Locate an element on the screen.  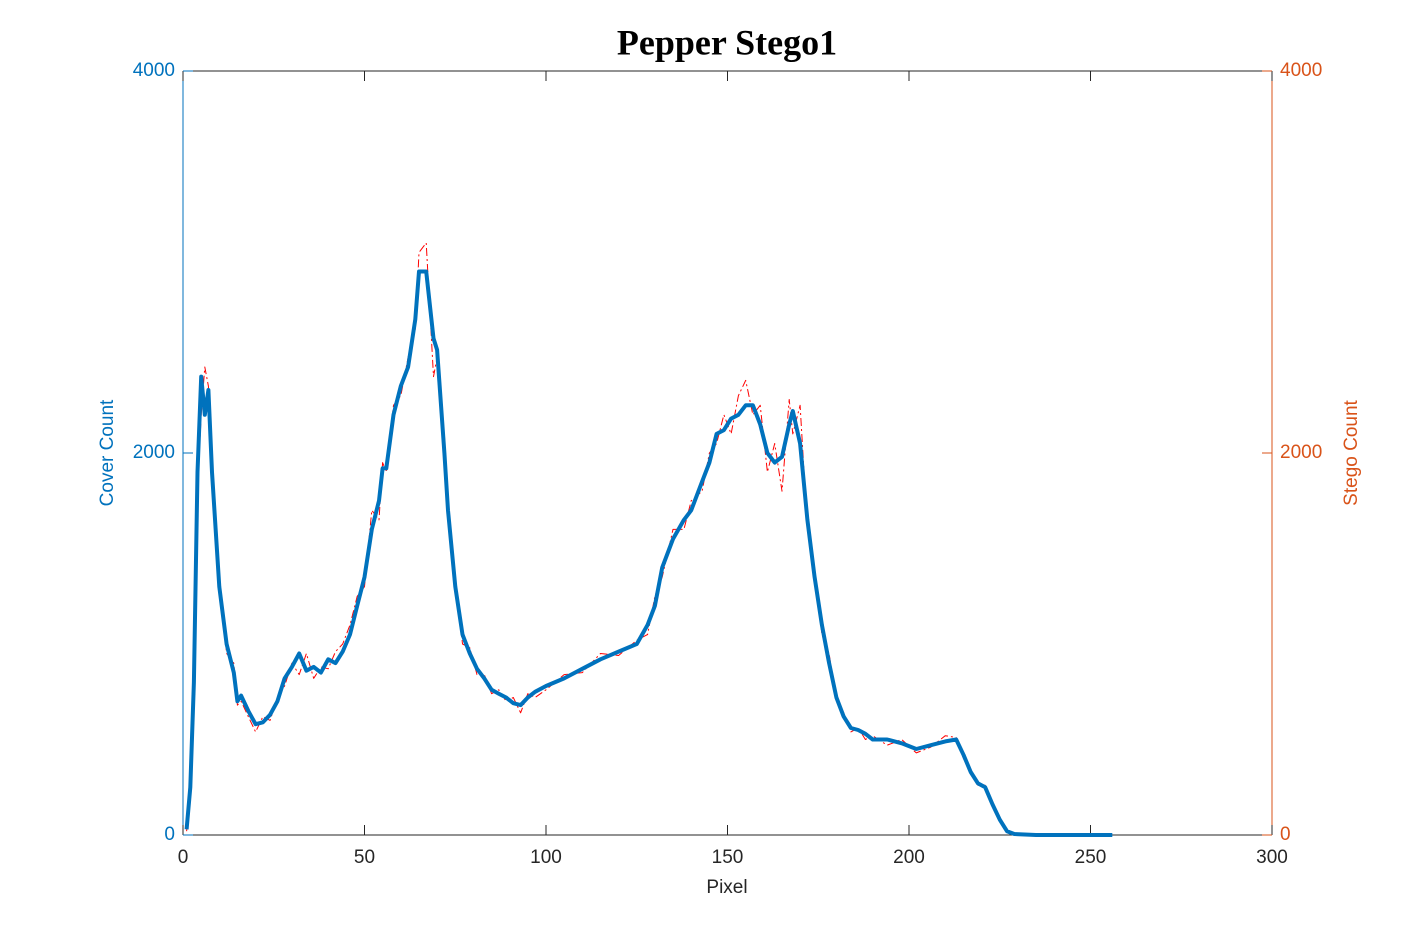
y-axis-label: Cover Count is located at coordinates (107, 452).